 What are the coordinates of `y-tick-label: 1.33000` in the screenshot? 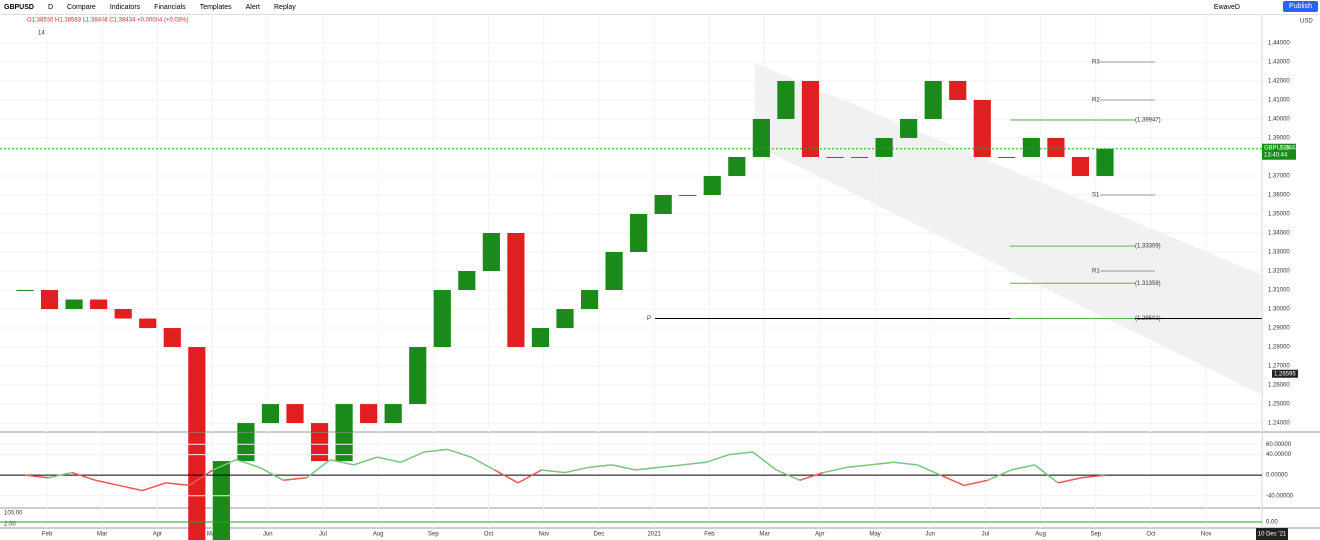 It's located at (1279, 253).